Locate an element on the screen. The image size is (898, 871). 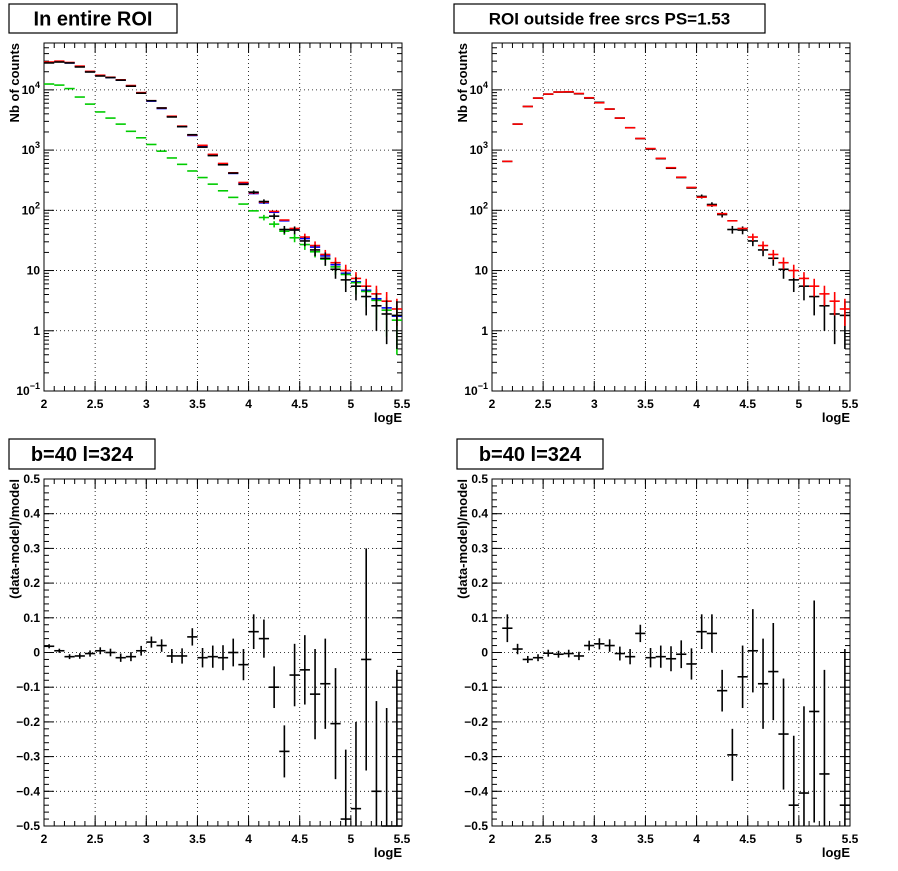
plot-title: In entire ROI is located at coordinates (93, 20).